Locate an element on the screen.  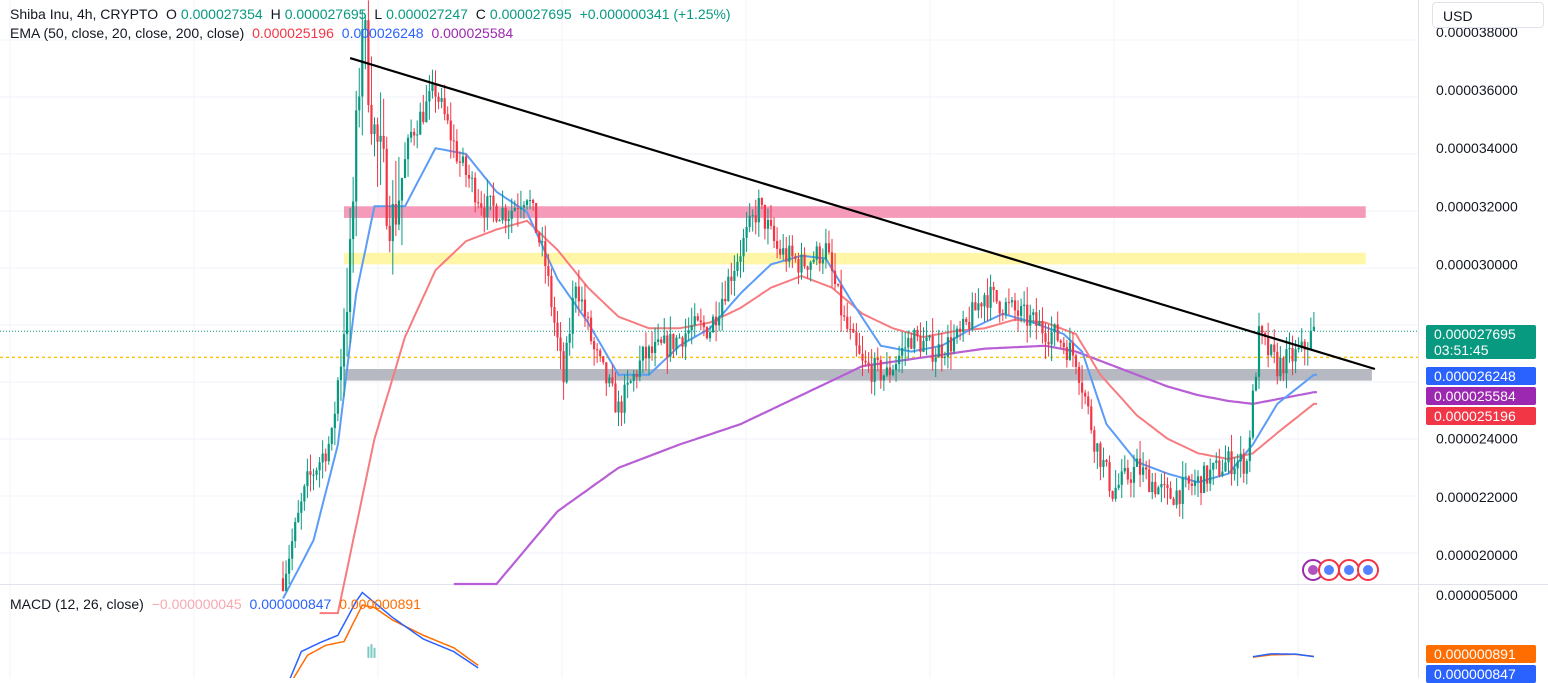
us-flag-event-icon-center is located at coordinates (1349, 570).